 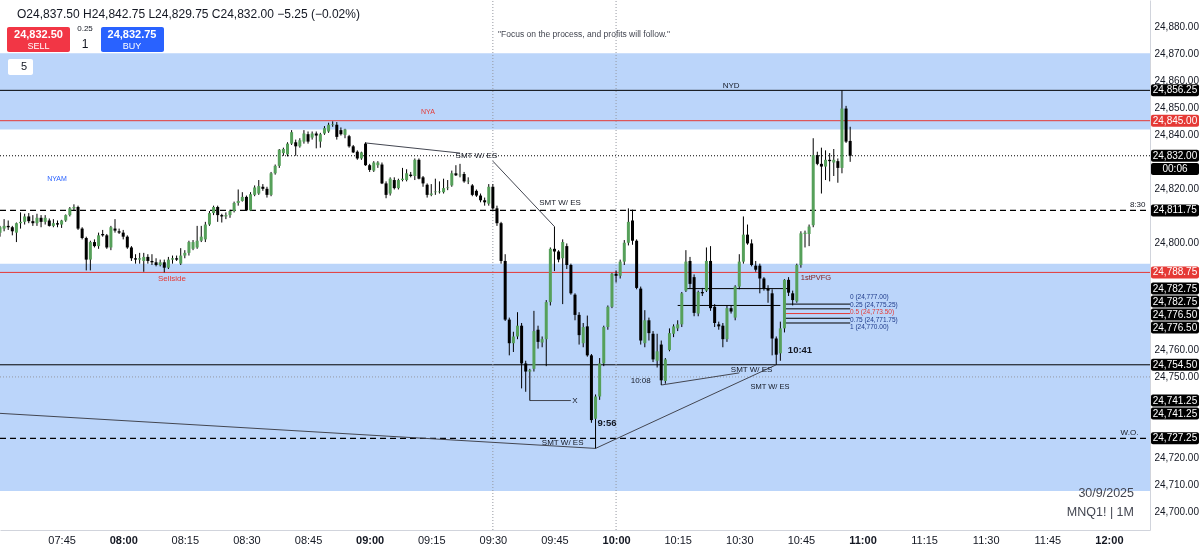 What do you see at coordinates (172, 278) in the screenshot?
I see `annotation: Sellside` at bounding box center [172, 278].